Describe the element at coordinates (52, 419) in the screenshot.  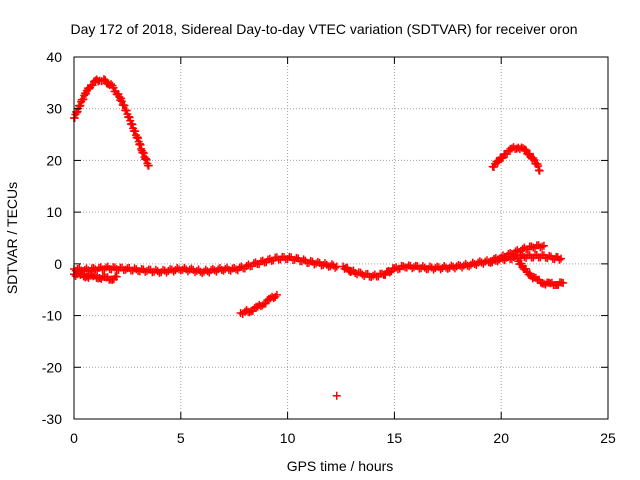
I see `y-tick-label: -30` at that location.